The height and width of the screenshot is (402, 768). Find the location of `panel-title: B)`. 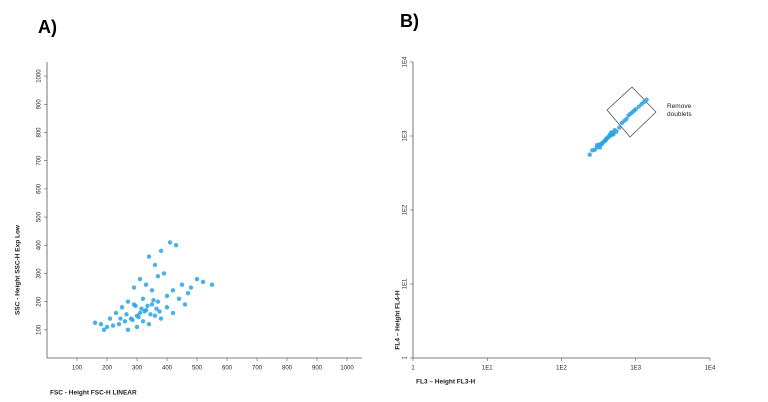

panel-title: B) is located at coordinates (409, 21).